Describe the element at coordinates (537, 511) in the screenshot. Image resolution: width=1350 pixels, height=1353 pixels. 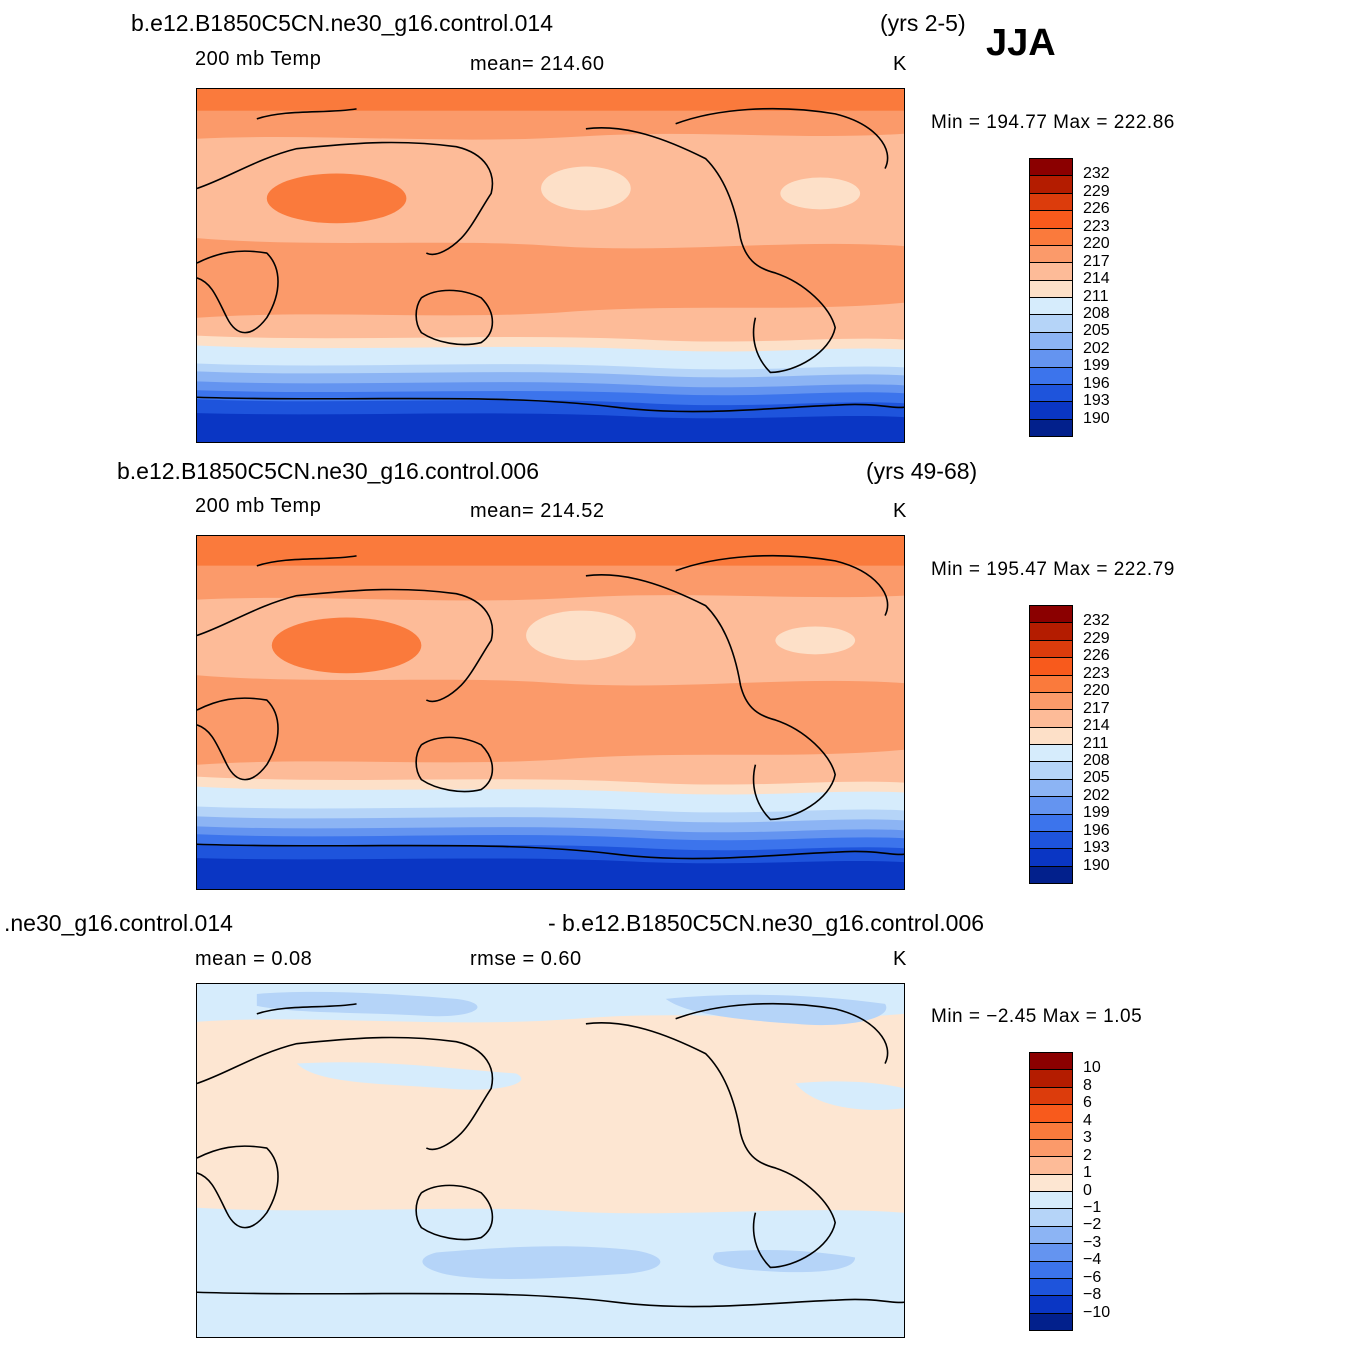
I see `mean-label: mean= 214.52` at that location.